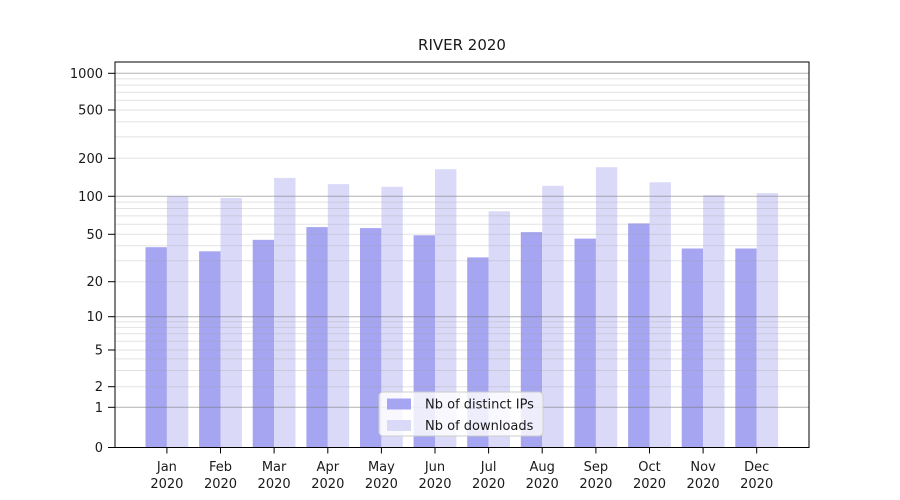  Describe the element at coordinates (90, 111) in the screenshot. I see `y-tick-label: 500` at that location.